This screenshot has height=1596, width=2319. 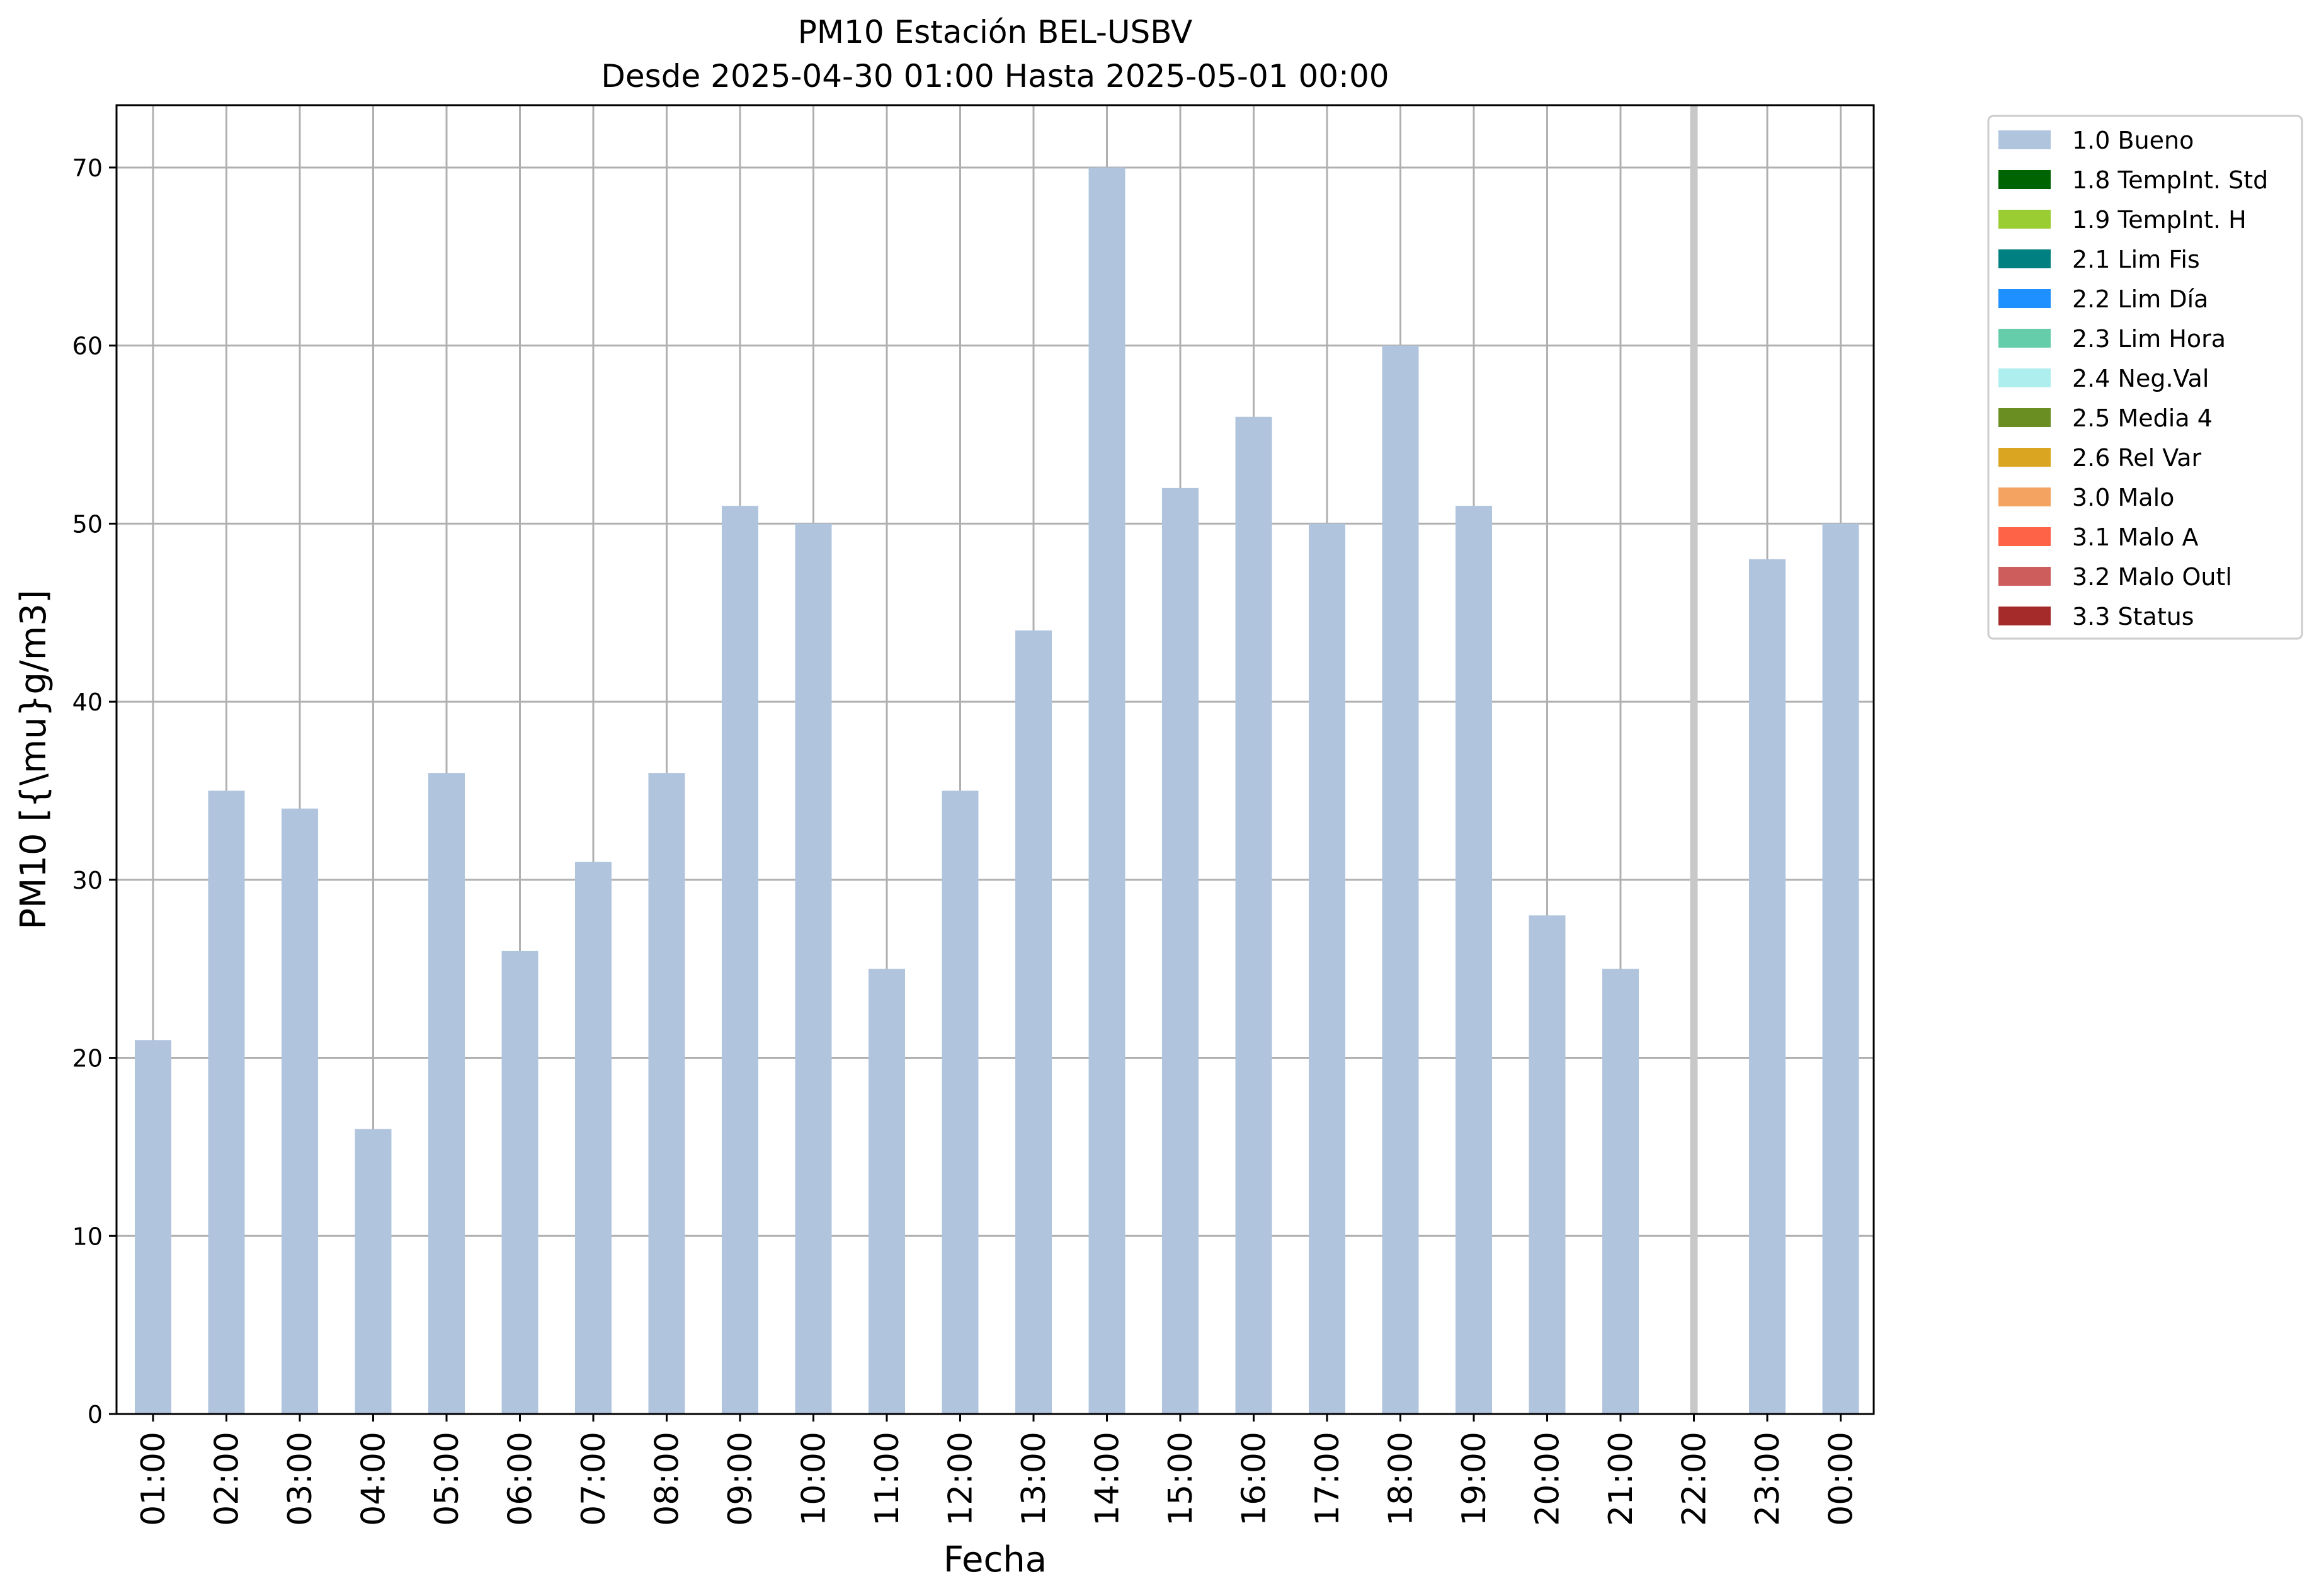 What do you see at coordinates (300, 1479) in the screenshot?
I see `x-tick-label: 03:00` at bounding box center [300, 1479].